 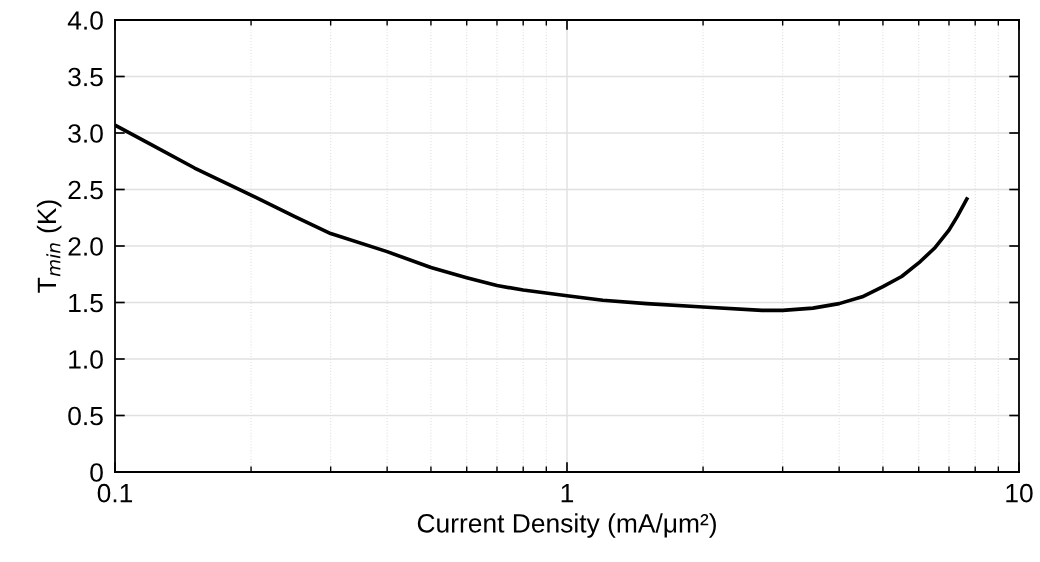 I want to click on y-tick-label: 2.0, so click(x=85, y=246).